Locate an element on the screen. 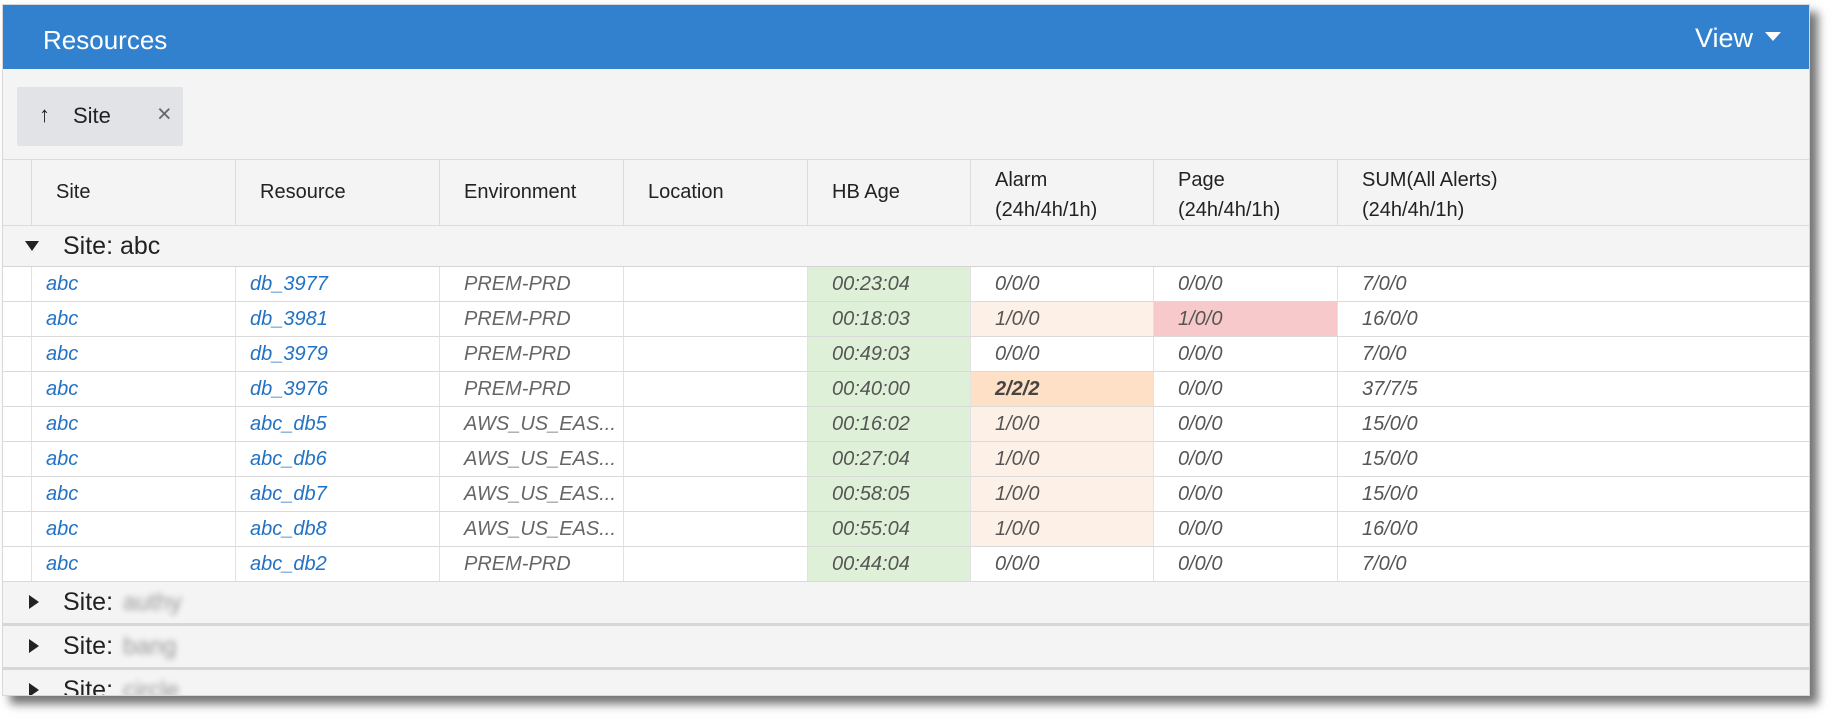  cell-hb_age: 00:23:04 is located at coordinates (888, 284).